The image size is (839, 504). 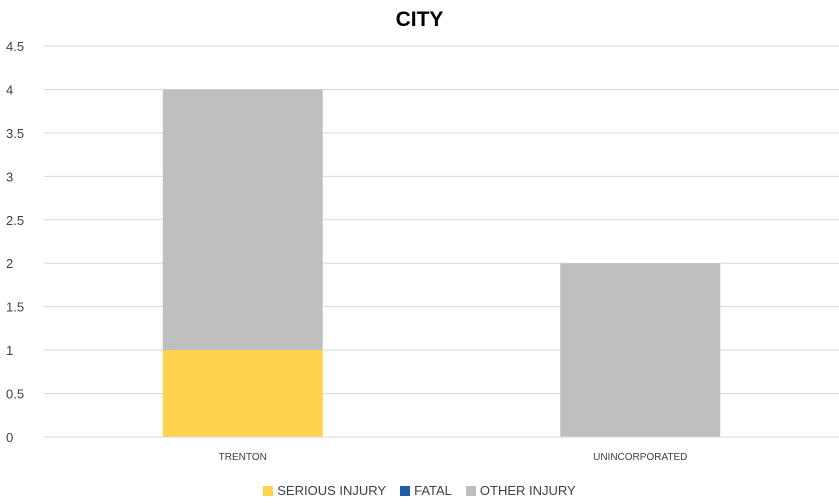 What do you see at coordinates (15, 307) in the screenshot?
I see `y-tick-label: 1.5` at bounding box center [15, 307].